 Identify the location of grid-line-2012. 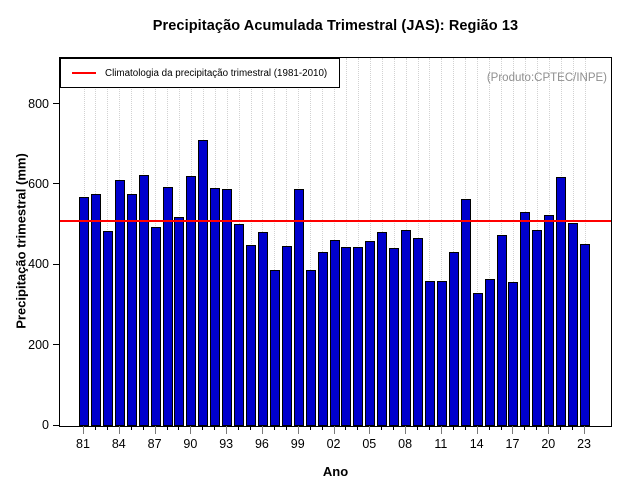
(454, 242).